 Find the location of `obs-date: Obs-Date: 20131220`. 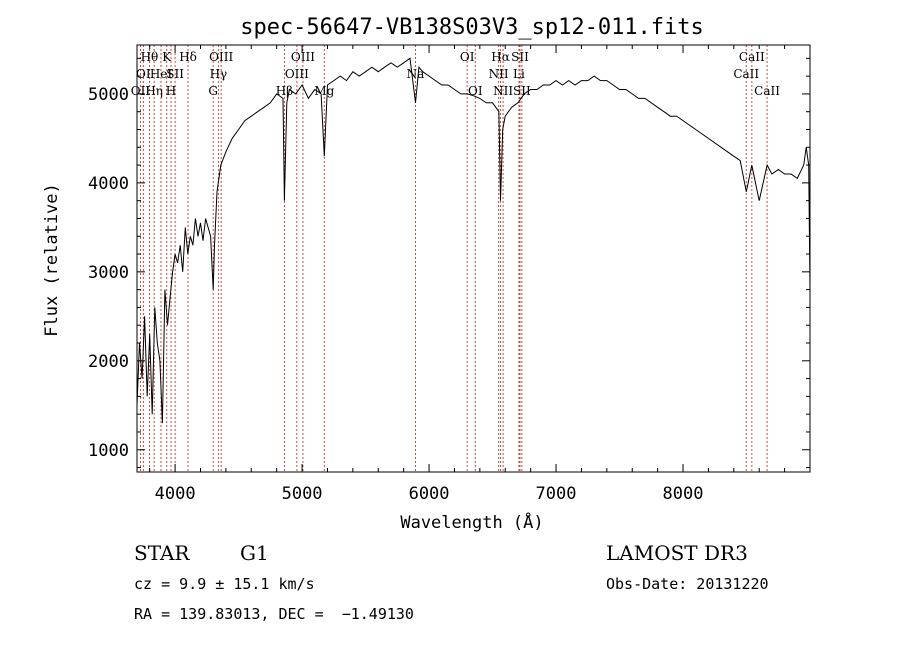

obs-date: Obs-Date: 20131220 is located at coordinates (687, 584).